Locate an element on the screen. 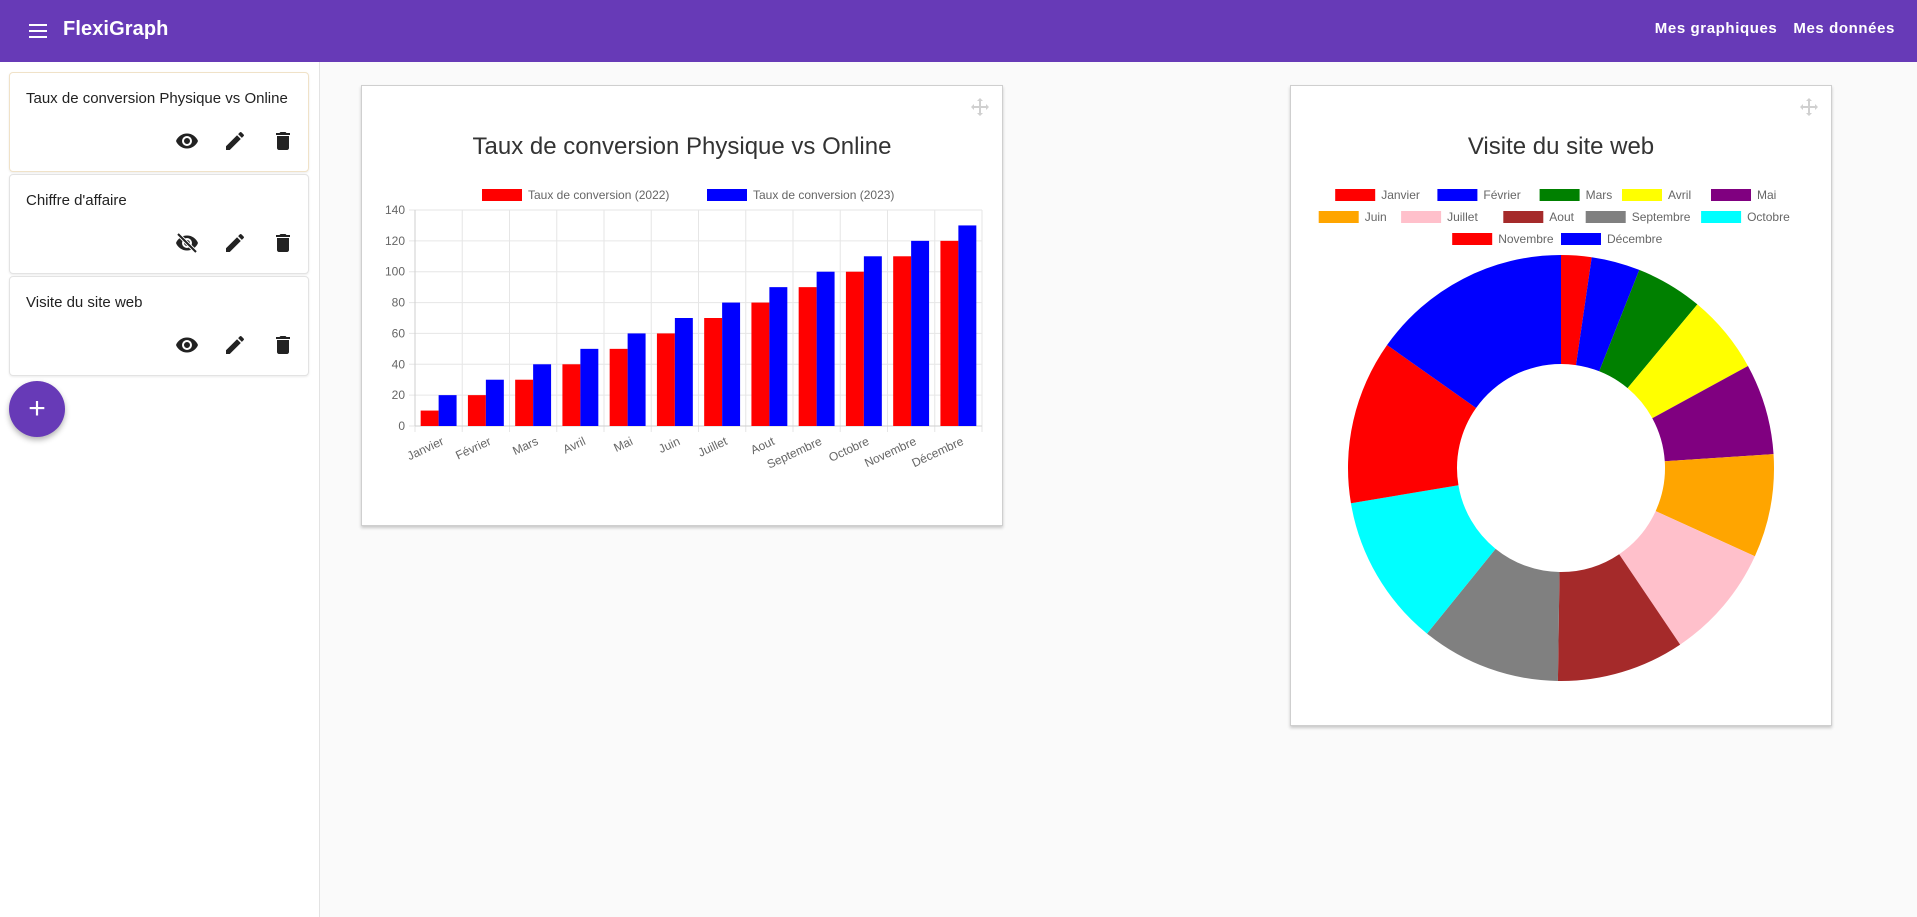 This screenshot has width=1917, height=917. x-tick-label: Avril is located at coordinates (574, 445).